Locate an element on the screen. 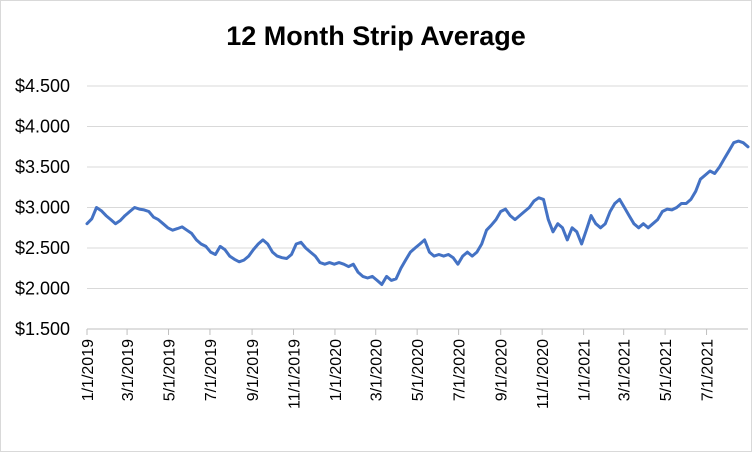 The width and height of the screenshot is (752, 452). chart-title: 12 Month Strip Average is located at coordinates (376, 36).